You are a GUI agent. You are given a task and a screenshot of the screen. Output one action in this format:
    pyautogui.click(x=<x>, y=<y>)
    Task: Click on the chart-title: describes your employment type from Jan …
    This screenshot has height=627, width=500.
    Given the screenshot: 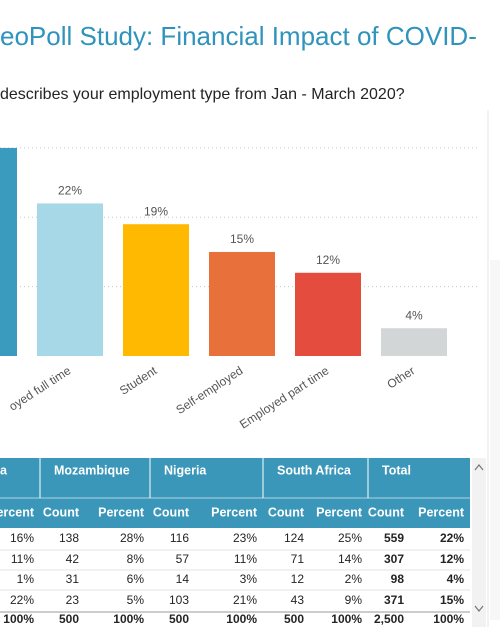 What is the action you would take?
    pyautogui.click(x=202, y=94)
    